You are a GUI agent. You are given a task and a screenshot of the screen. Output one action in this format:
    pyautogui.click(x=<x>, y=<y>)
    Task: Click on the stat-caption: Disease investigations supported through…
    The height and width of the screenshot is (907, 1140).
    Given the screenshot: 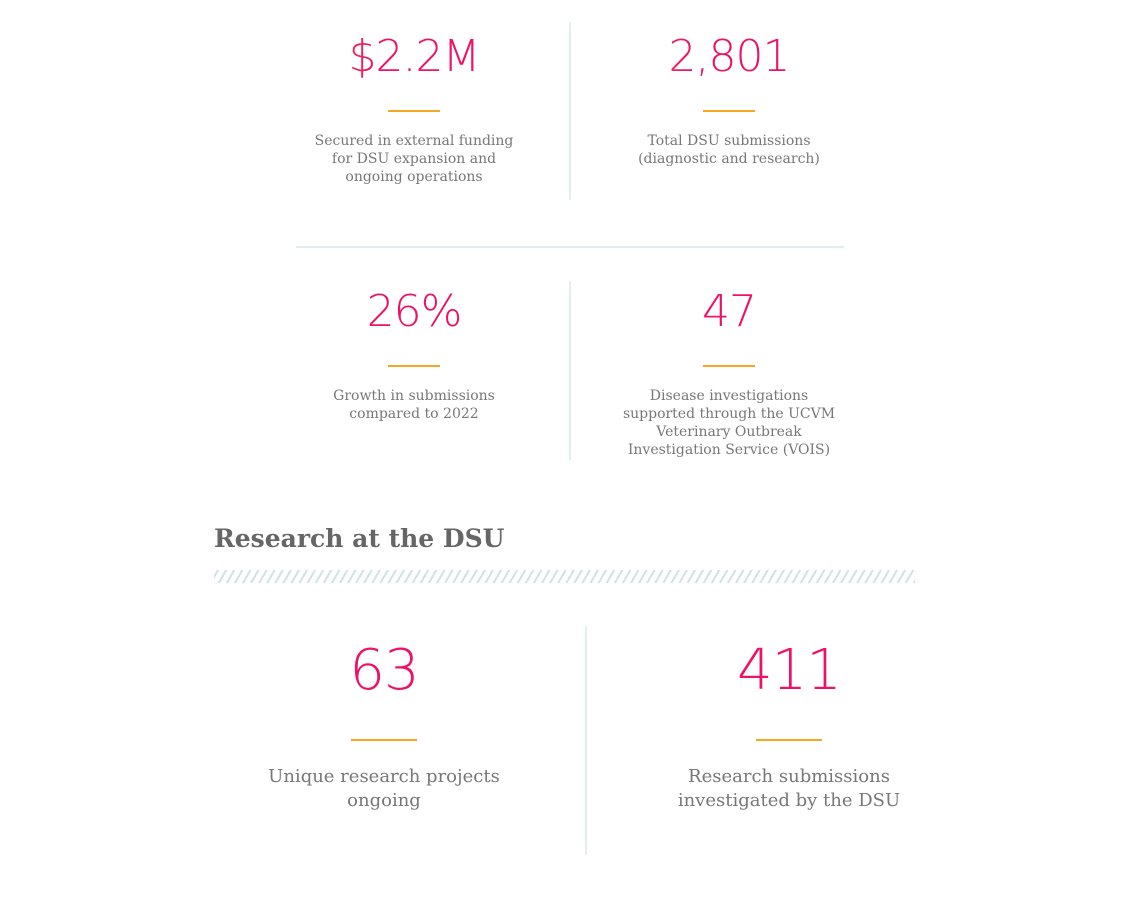 What is the action you would take?
    pyautogui.click(x=729, y=423)
    